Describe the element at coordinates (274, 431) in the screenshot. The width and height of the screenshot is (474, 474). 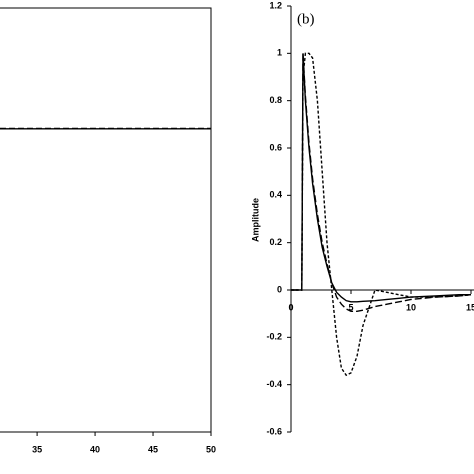
I see `y-tick-label: -0.6` at that location.